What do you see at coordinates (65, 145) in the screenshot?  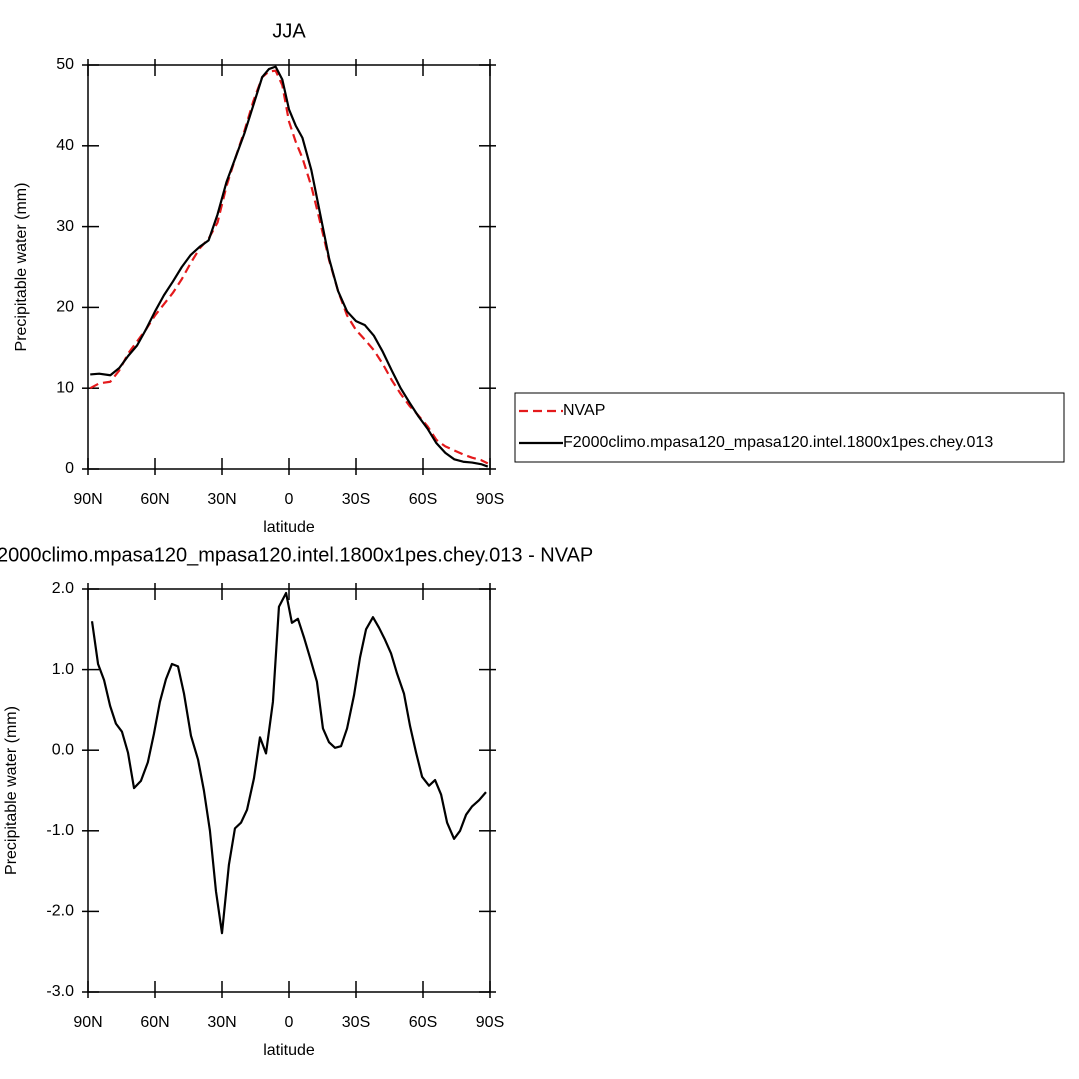 I see `y-tick-label: 40` at bounding box center [65, 145].